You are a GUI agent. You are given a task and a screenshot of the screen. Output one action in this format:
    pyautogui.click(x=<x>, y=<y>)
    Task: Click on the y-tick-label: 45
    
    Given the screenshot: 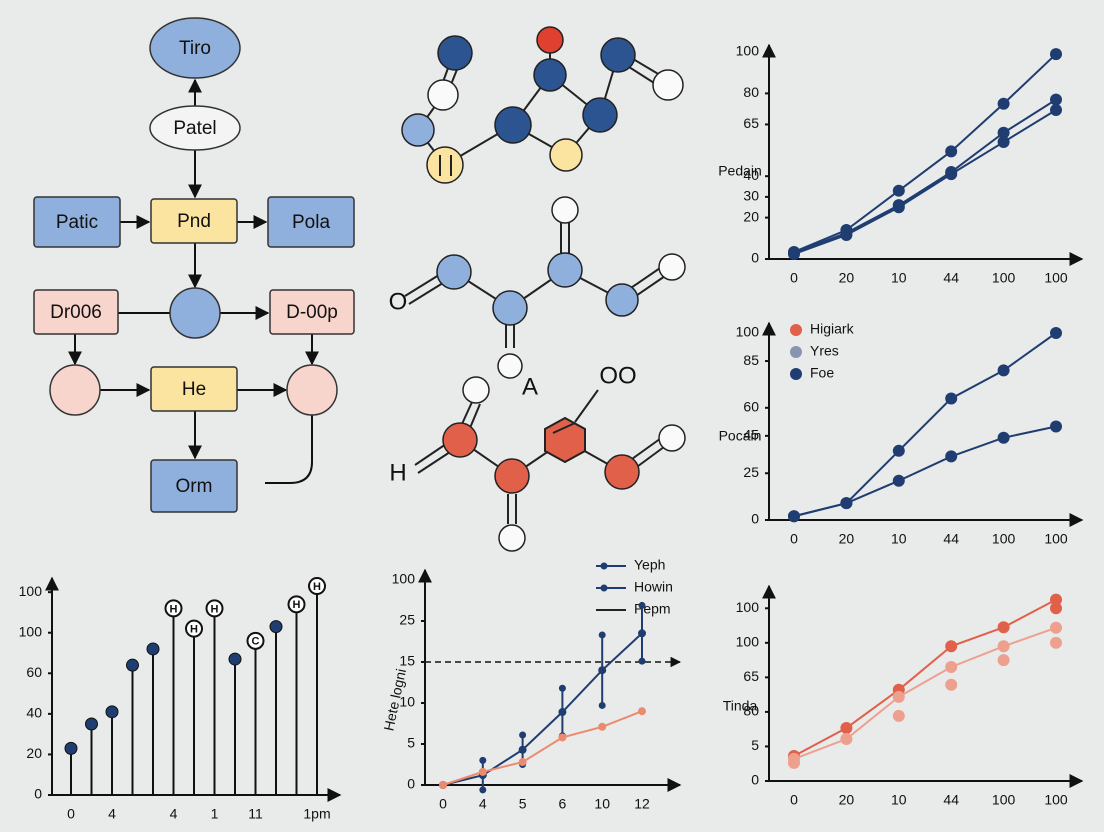 What is the action you would take?
    pyautogui.click(x=751, y=435)
    